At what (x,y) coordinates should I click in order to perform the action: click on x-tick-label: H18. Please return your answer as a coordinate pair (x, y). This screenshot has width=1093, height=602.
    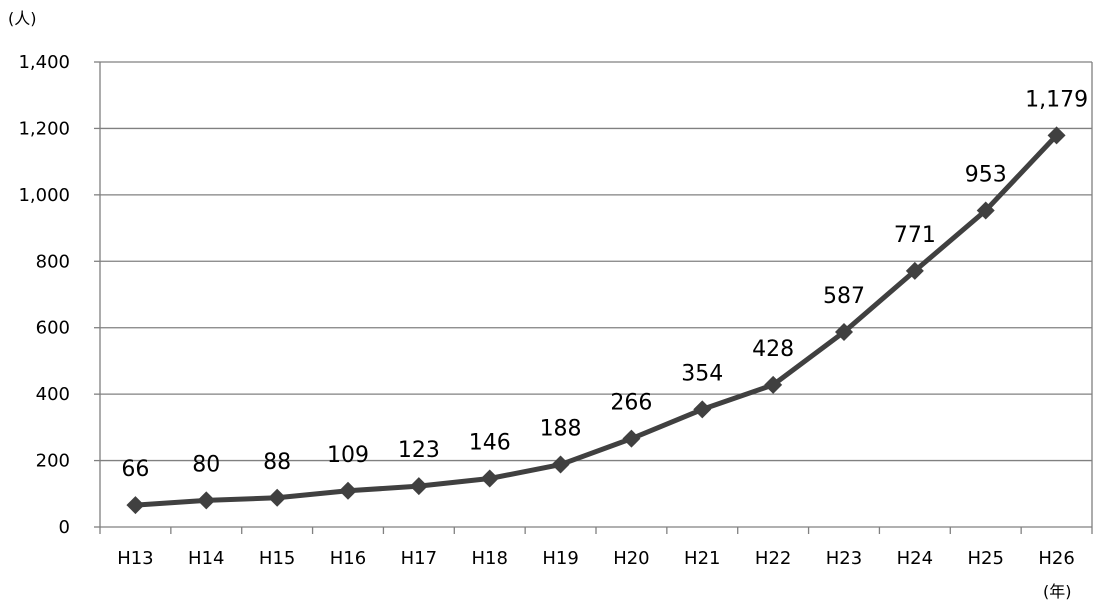
    Looking at the image, I should click on (489, 558).